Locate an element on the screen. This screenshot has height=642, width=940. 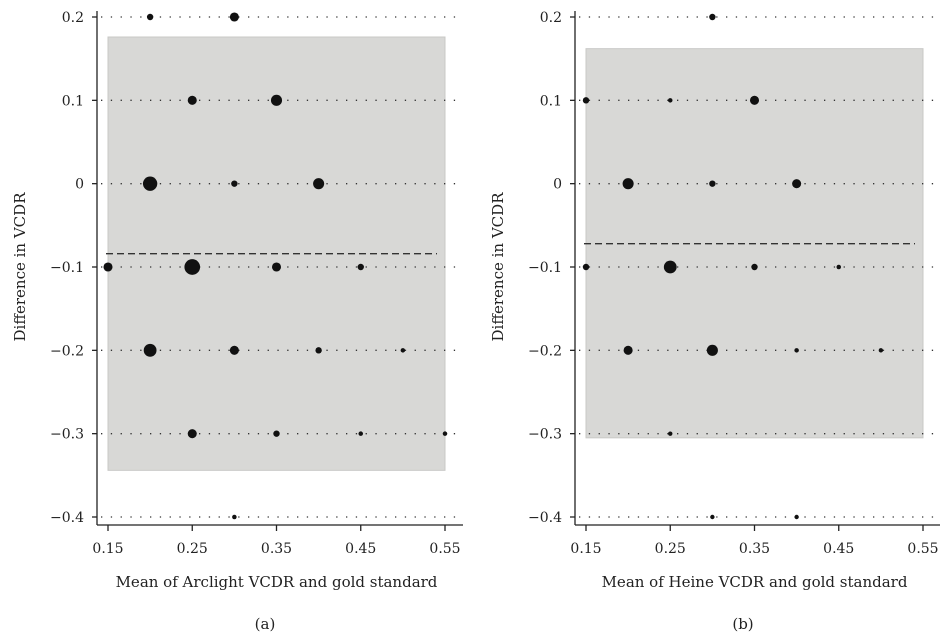
y-tick-label-a-6: −0.4 is located at coordinates (67, 518).